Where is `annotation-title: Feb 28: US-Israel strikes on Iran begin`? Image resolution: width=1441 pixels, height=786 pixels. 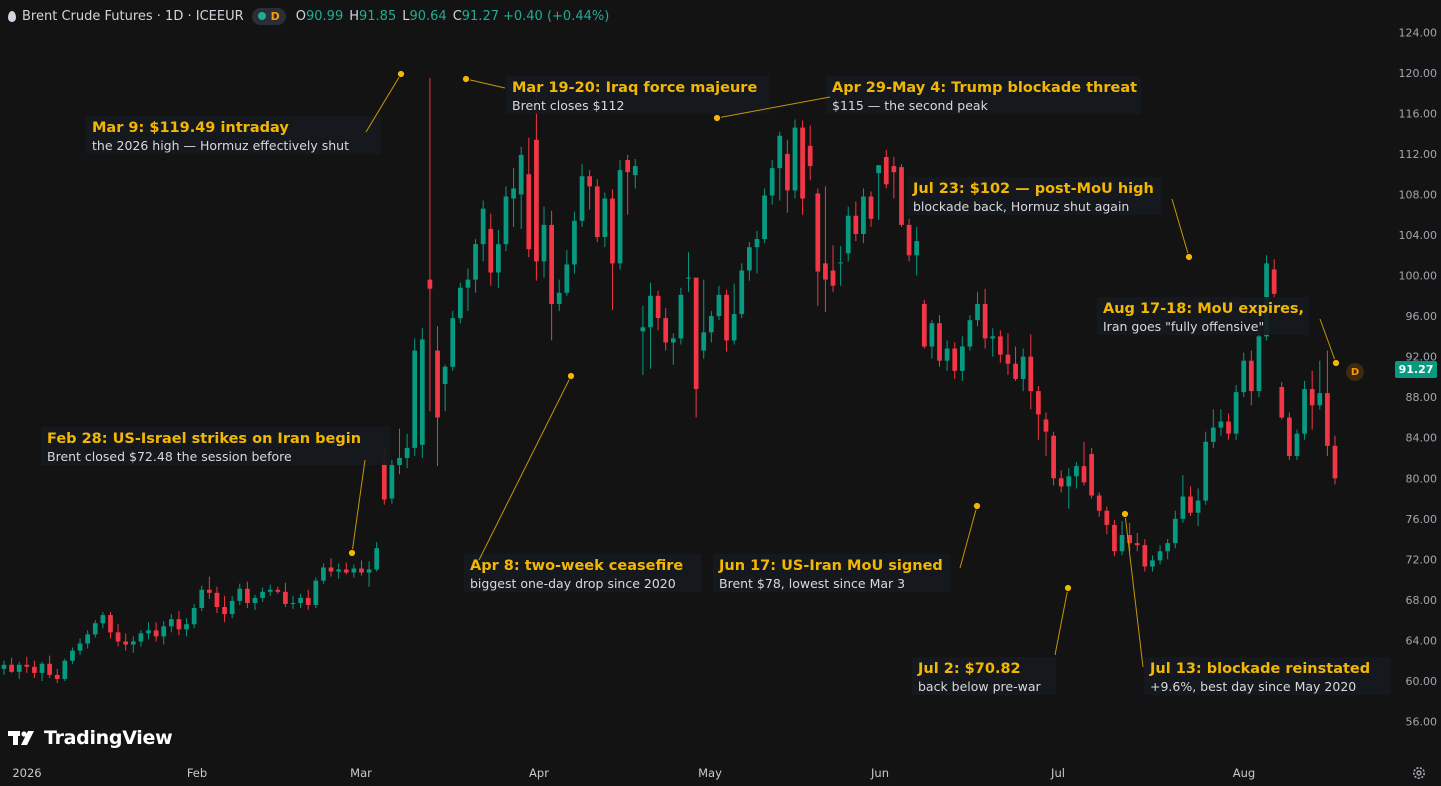
annotation-title: Feb 28: US-Israel strikes on Iran begin is located at coordinates (204, 439).